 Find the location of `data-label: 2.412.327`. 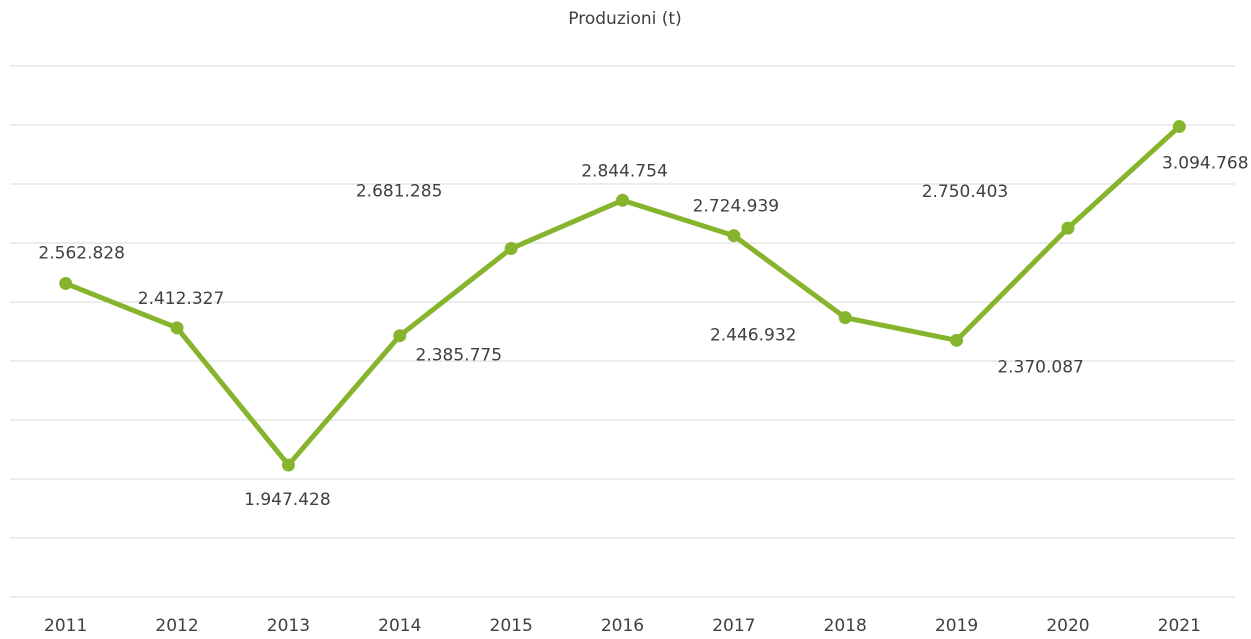

data-label: 2.412.327 is located at coordinates (181, 299).